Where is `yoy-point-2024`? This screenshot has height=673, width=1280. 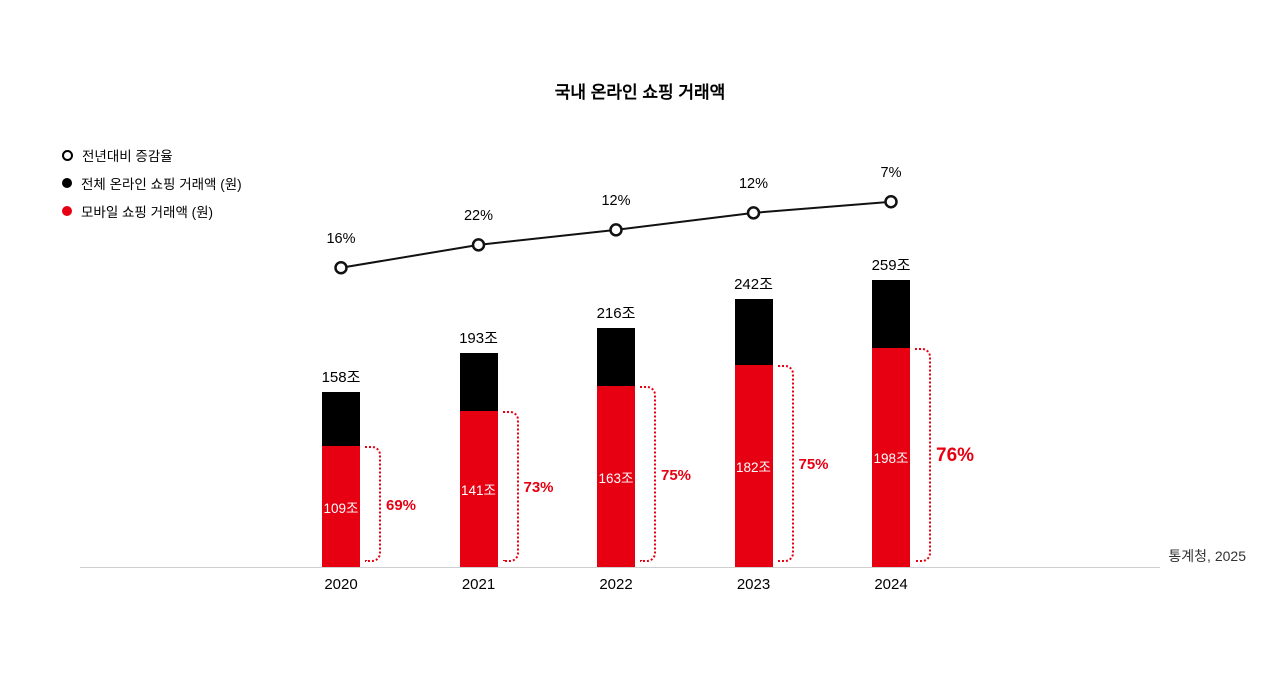 yoy-point-2024 is located at coordinates (891, 201).